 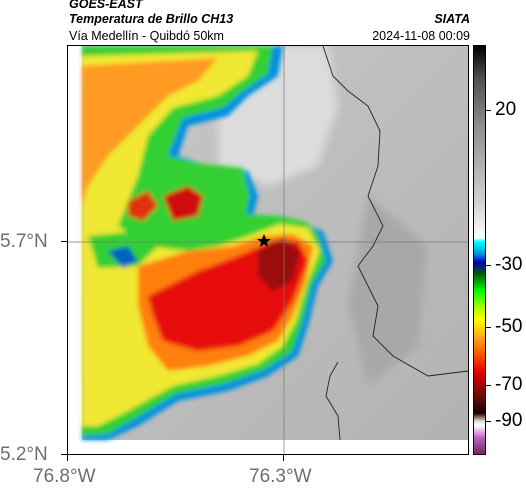 What do you see at coordinates (506, 109) in the screenshot?
I see `colorbar-label-20: 20` at bounding box center [506, 109].